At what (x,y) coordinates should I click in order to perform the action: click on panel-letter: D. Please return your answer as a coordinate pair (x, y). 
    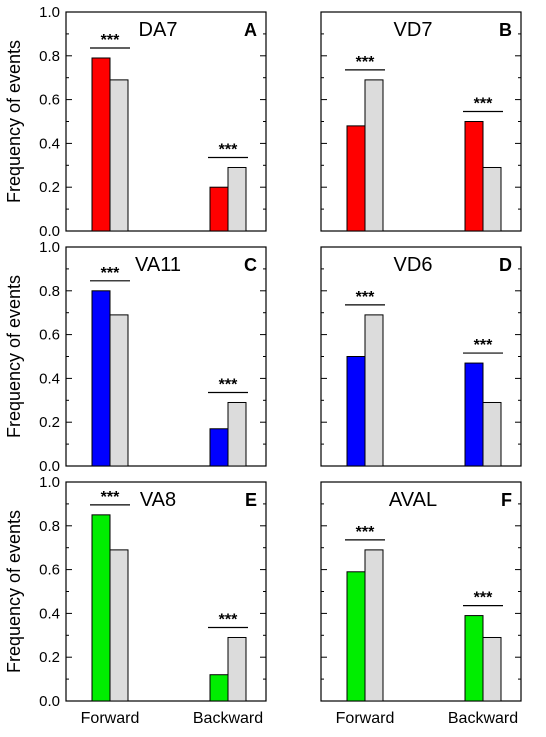
    Looking at the image, I should click on (505, 265).